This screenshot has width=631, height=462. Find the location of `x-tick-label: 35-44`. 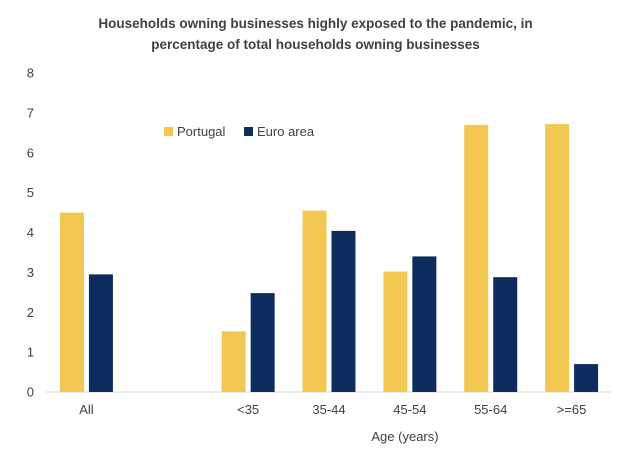

x-tick-label: 35-44 is located at coordinates (328, 409).